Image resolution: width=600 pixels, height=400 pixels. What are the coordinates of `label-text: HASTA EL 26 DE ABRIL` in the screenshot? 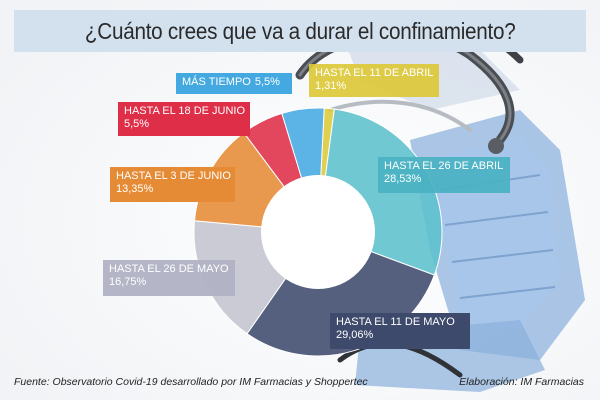 It's located at (444, 166).